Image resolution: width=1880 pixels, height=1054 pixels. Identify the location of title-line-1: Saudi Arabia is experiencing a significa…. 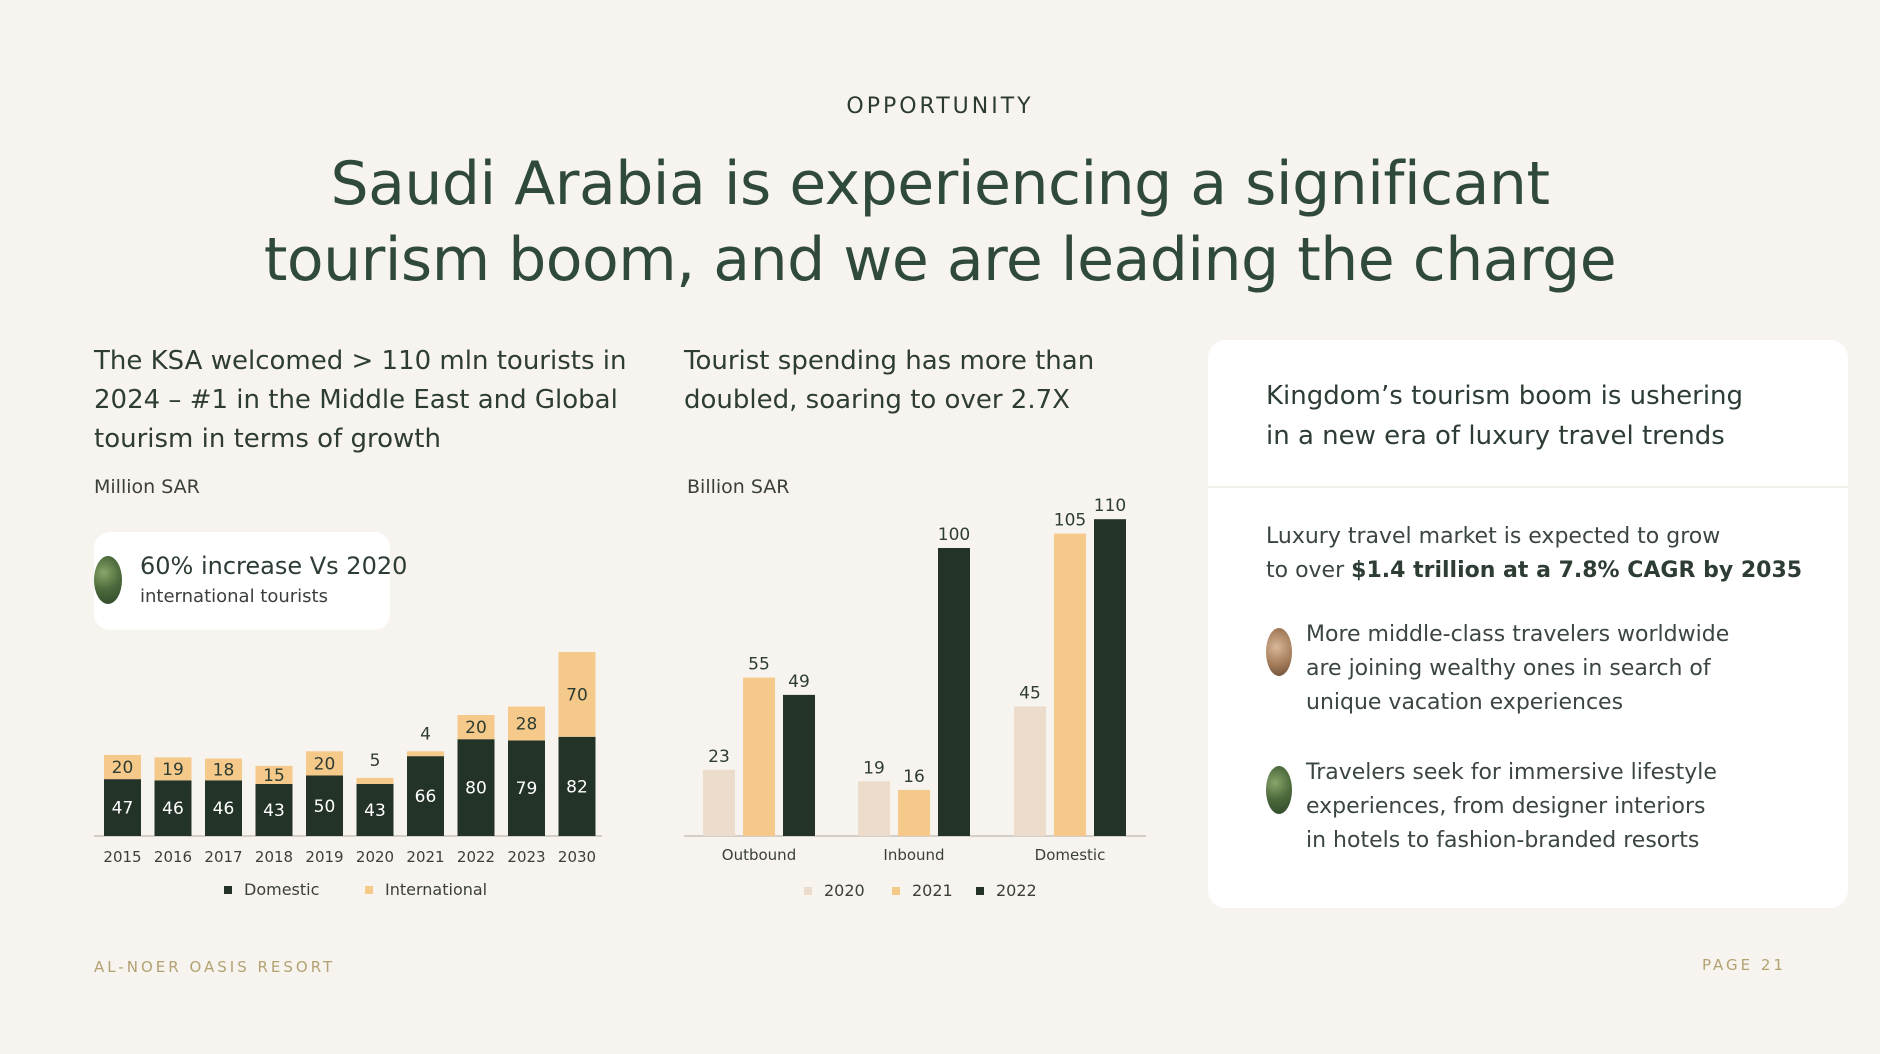
(940, 184).